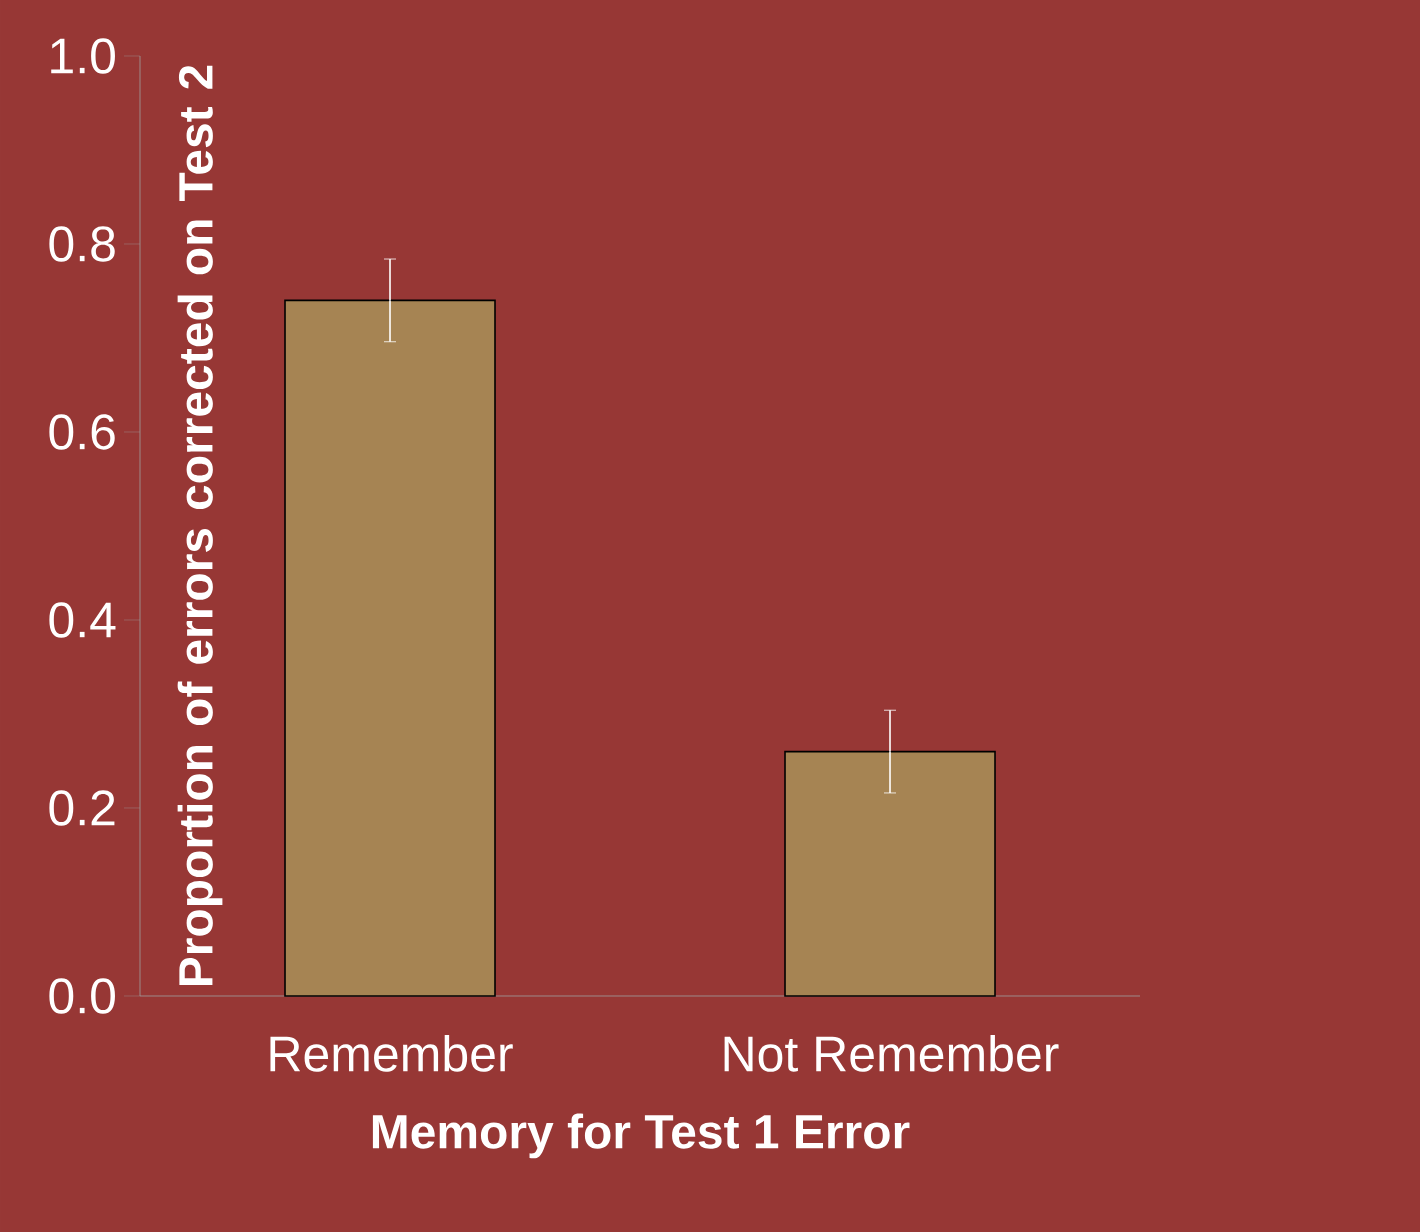  Describe the element at coordinates (391, 1053) in the screenshot. I see `x-tick-label: Remember` at that location.